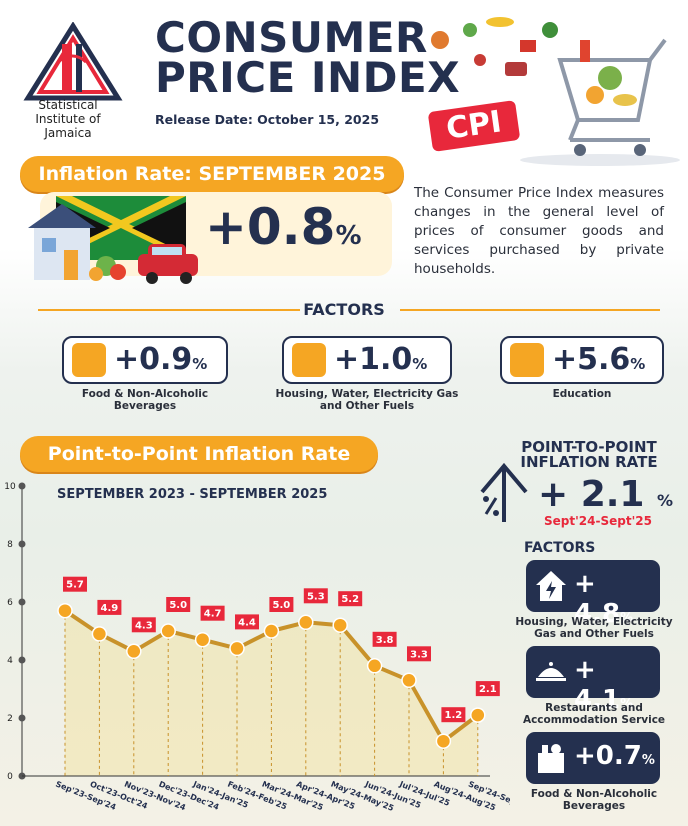 Image resolution: width=688 pixels, height=826 pixels. I want to click on y-tick-label: 4, so click(10, 661).